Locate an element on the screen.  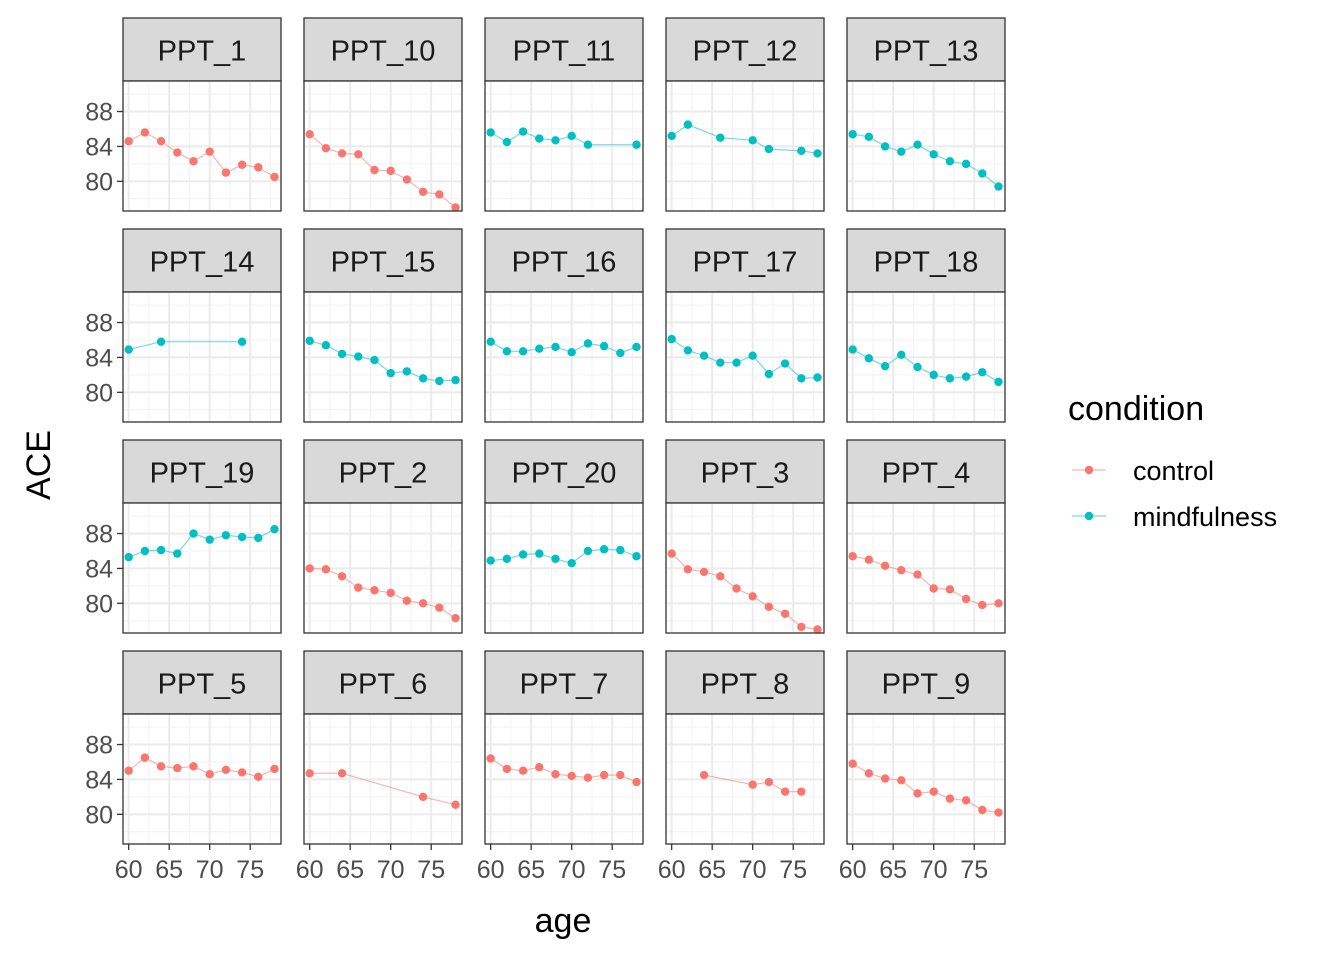
facet-panel: PPT_9 60 65 70 75 is located at coordinates (922, 767).